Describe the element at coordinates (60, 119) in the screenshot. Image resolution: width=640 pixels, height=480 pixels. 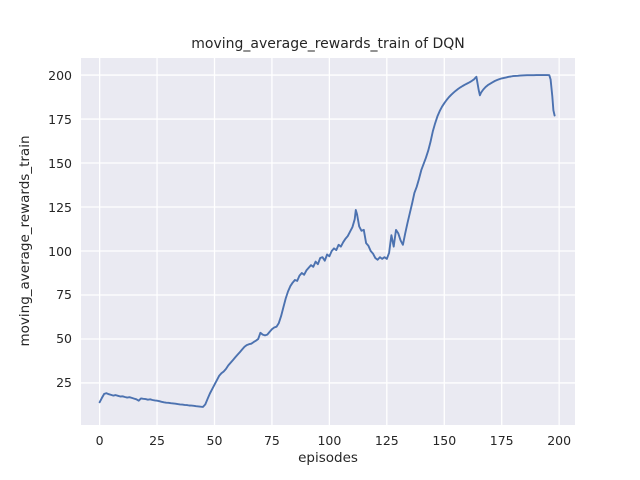
I see `y-tick-label: 175` at that location.